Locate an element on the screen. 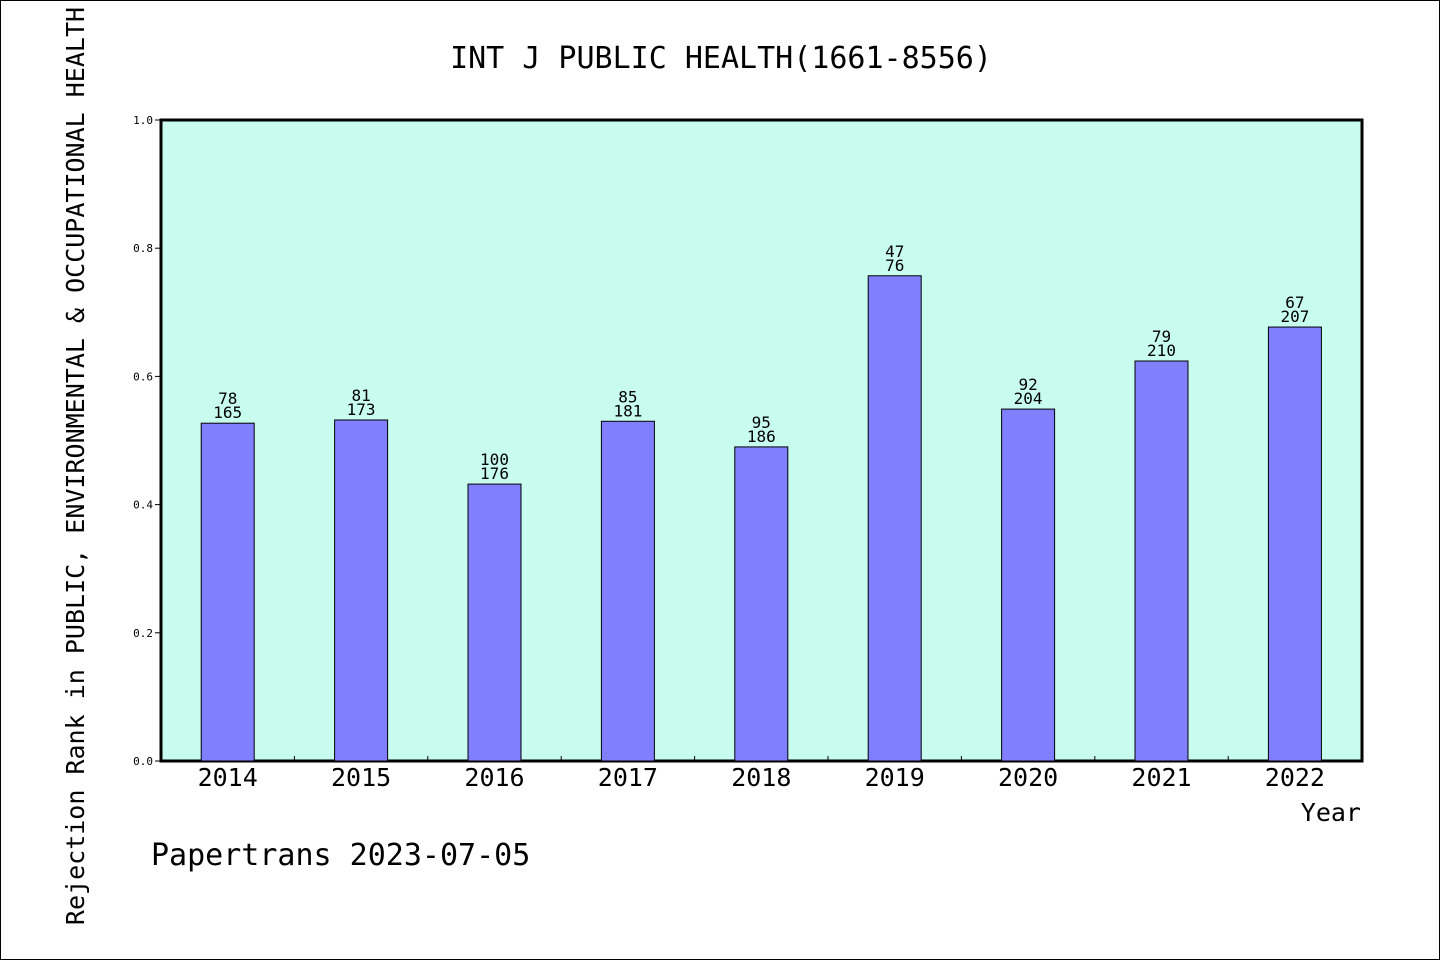  x-axis-title: Year is located at coordinates (1331, 812).